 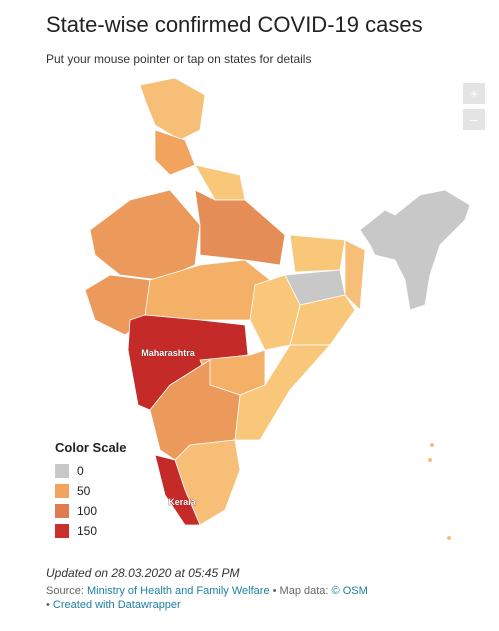 I want to click on legend-item: 0, so click(x=91, y=471).